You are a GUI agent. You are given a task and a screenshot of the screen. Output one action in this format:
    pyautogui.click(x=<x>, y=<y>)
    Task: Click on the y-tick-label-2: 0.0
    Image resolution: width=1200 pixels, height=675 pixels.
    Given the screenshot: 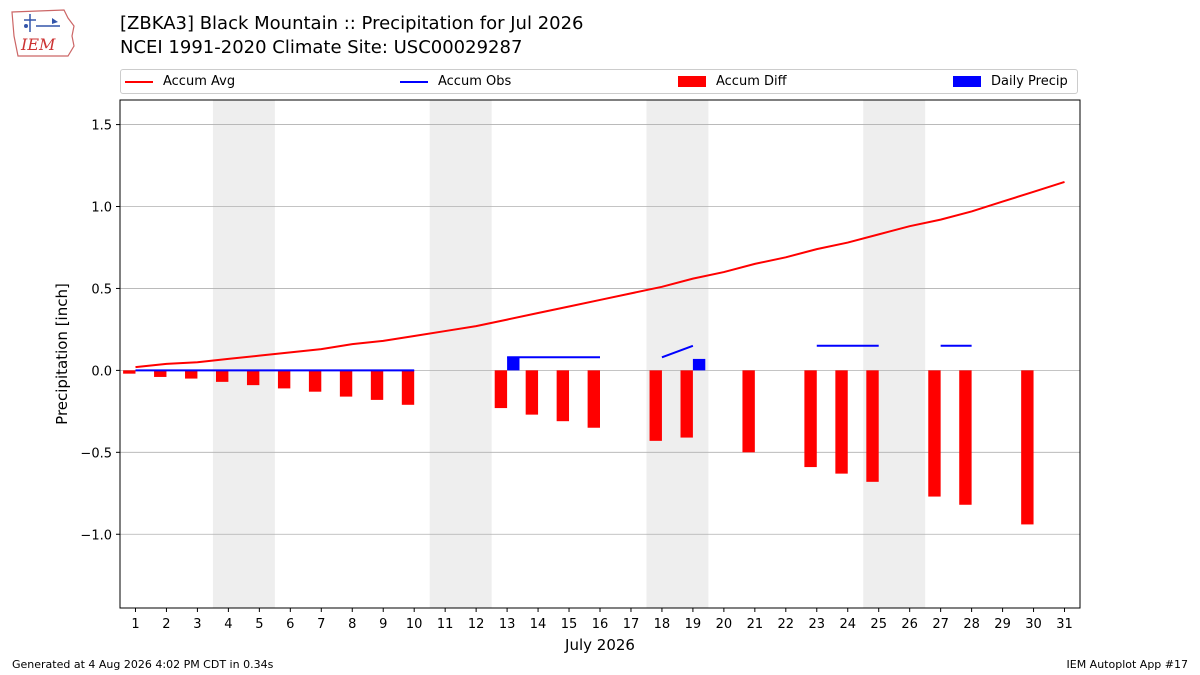 What is the action you would take?
    pyautogui.click(x=101, y=371)
    